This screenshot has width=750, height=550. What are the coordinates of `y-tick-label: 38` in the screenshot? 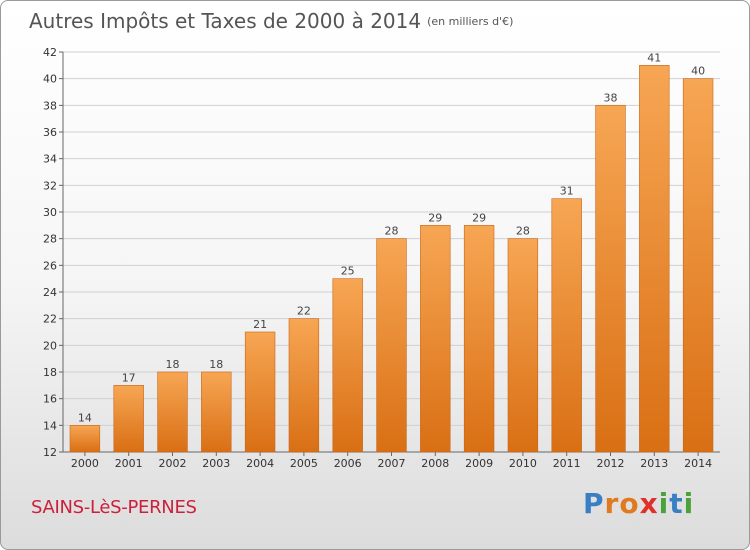 It's located at (50, 105).